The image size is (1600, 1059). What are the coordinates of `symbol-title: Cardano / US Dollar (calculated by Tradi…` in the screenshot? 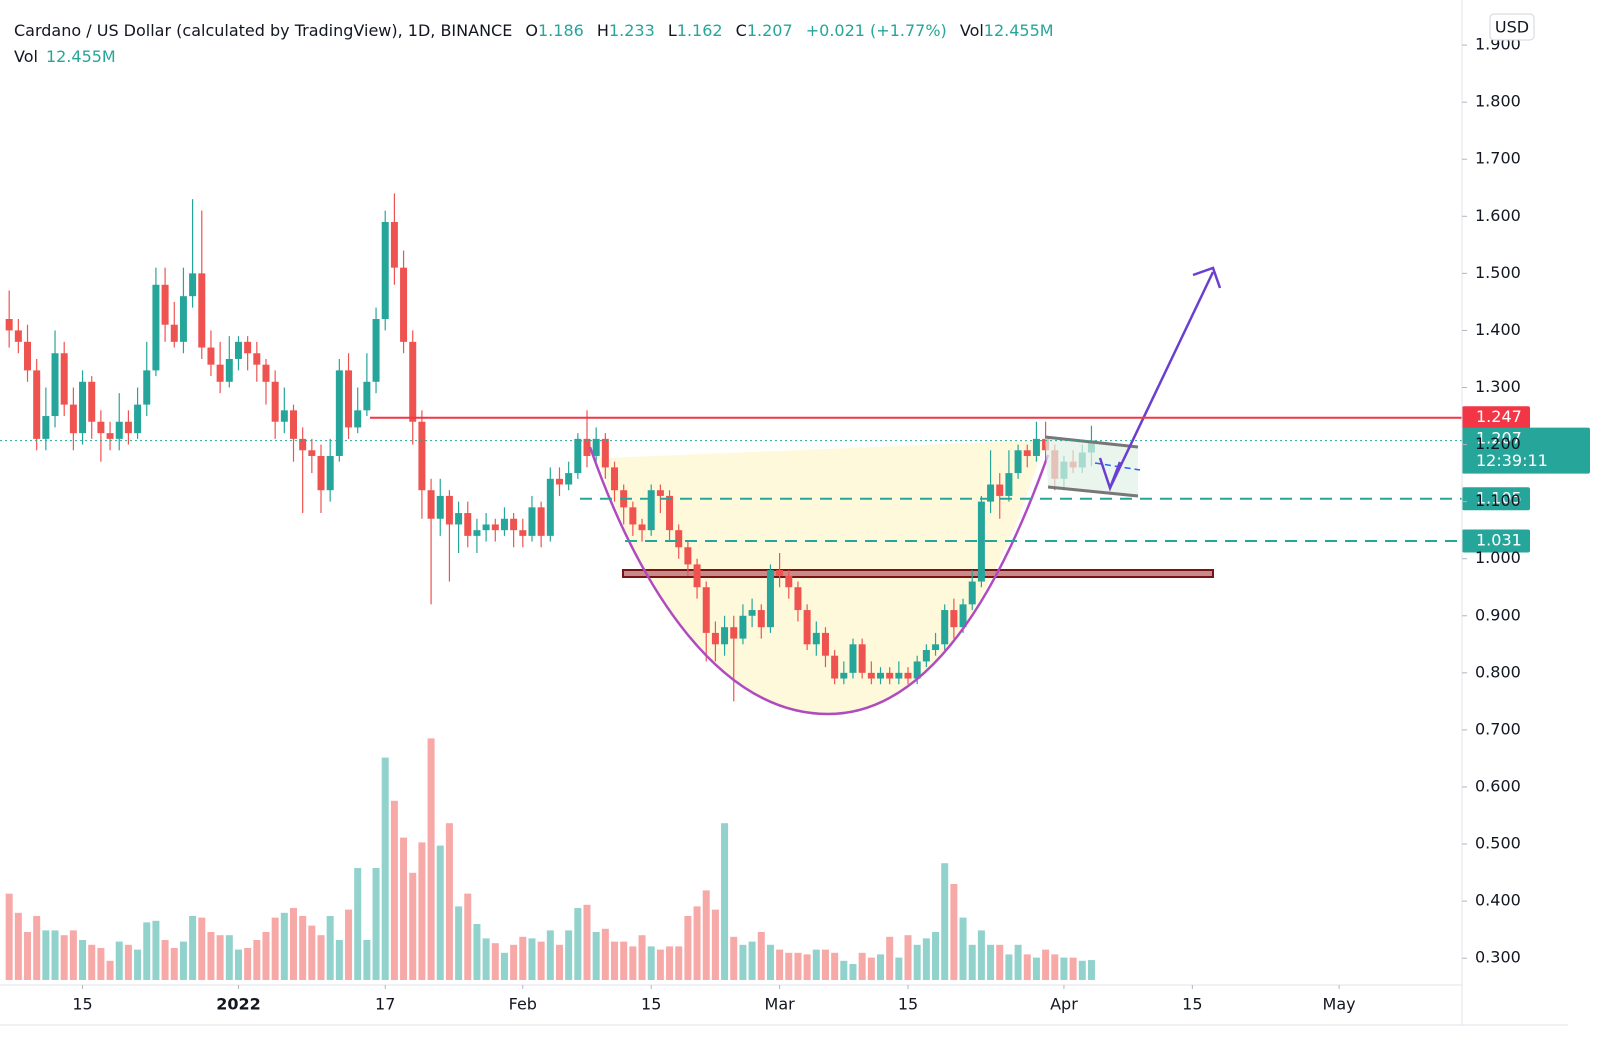 It's located at (263, 30).